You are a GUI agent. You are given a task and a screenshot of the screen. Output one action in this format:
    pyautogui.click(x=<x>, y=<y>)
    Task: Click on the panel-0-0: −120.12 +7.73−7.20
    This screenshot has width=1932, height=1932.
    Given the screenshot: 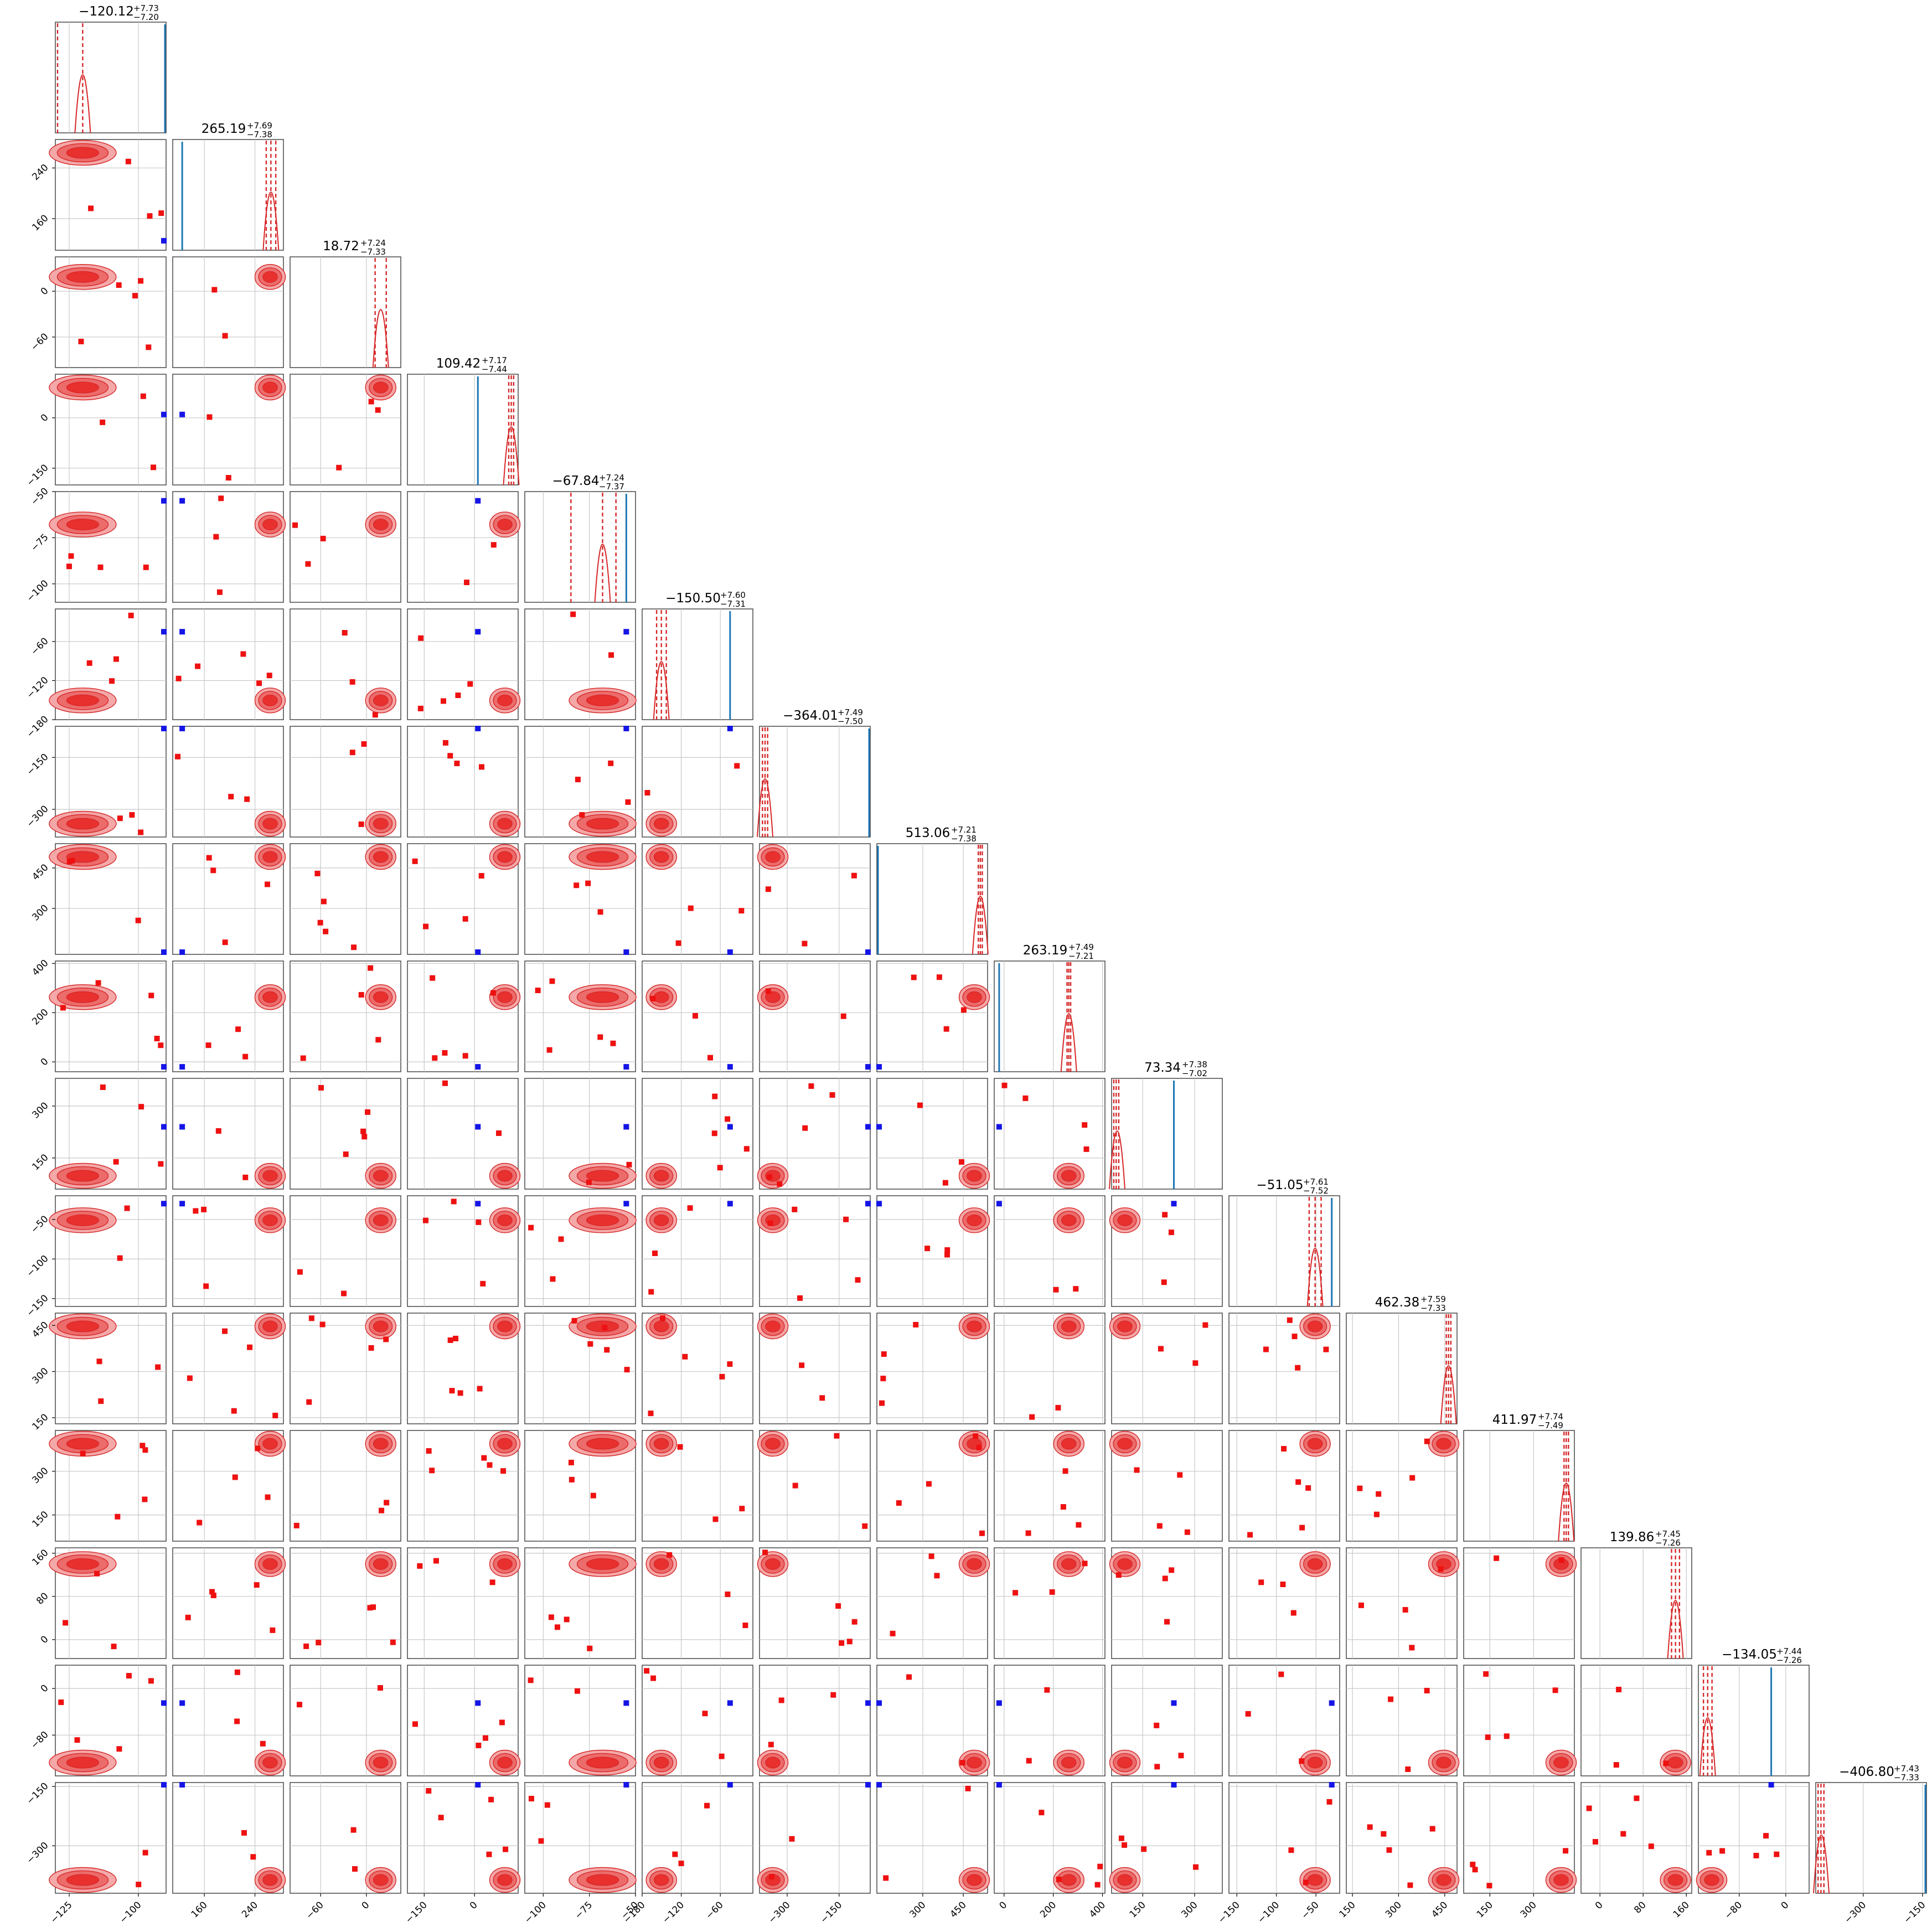 What is the action you would take?
    pyautogui.click(x=111, y=68)
    